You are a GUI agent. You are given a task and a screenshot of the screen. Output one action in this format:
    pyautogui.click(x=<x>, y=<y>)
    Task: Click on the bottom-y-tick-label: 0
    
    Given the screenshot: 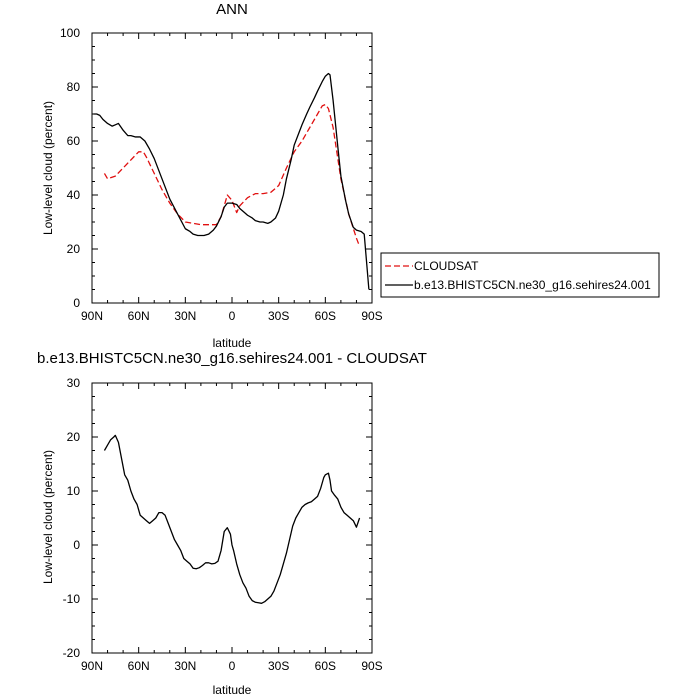 What is the action you would take?
    pyautogui.click(x=76, y=545)
    